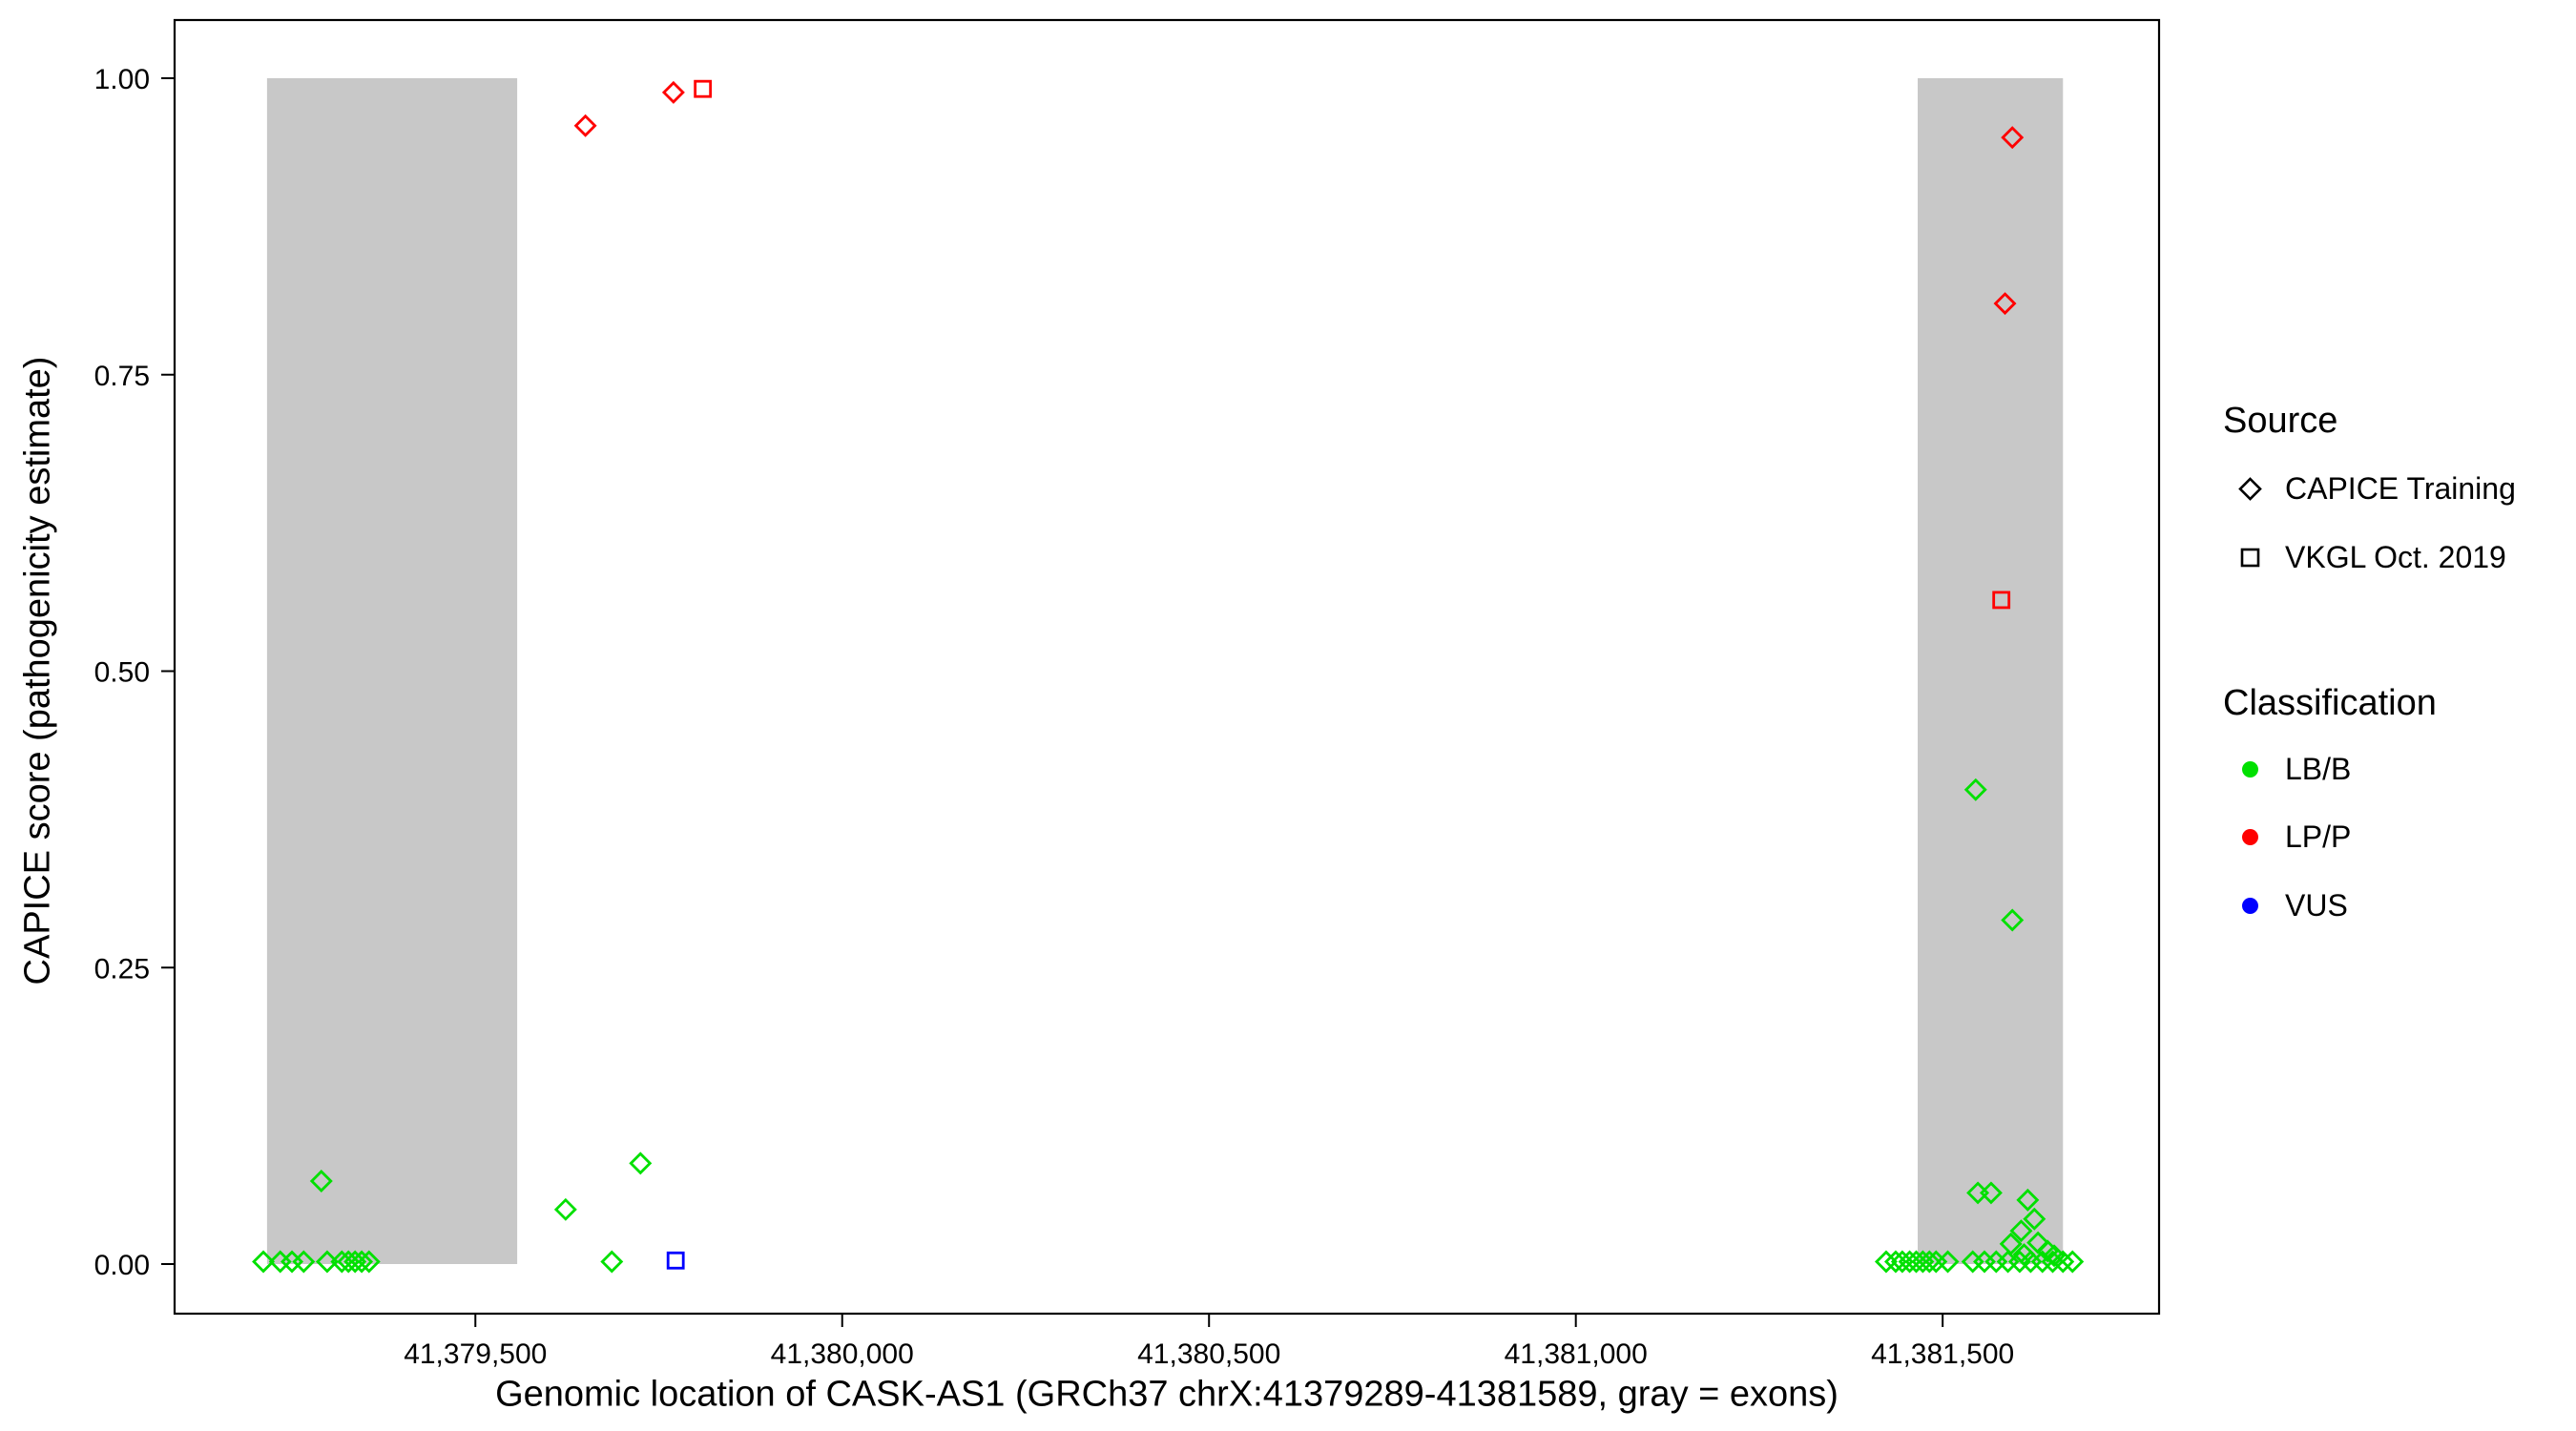  What do you see at coordinates (842, 1354) in the screenshot?
I see `x-tick-label: 41,380,000` at bounding box center [842, 1354].